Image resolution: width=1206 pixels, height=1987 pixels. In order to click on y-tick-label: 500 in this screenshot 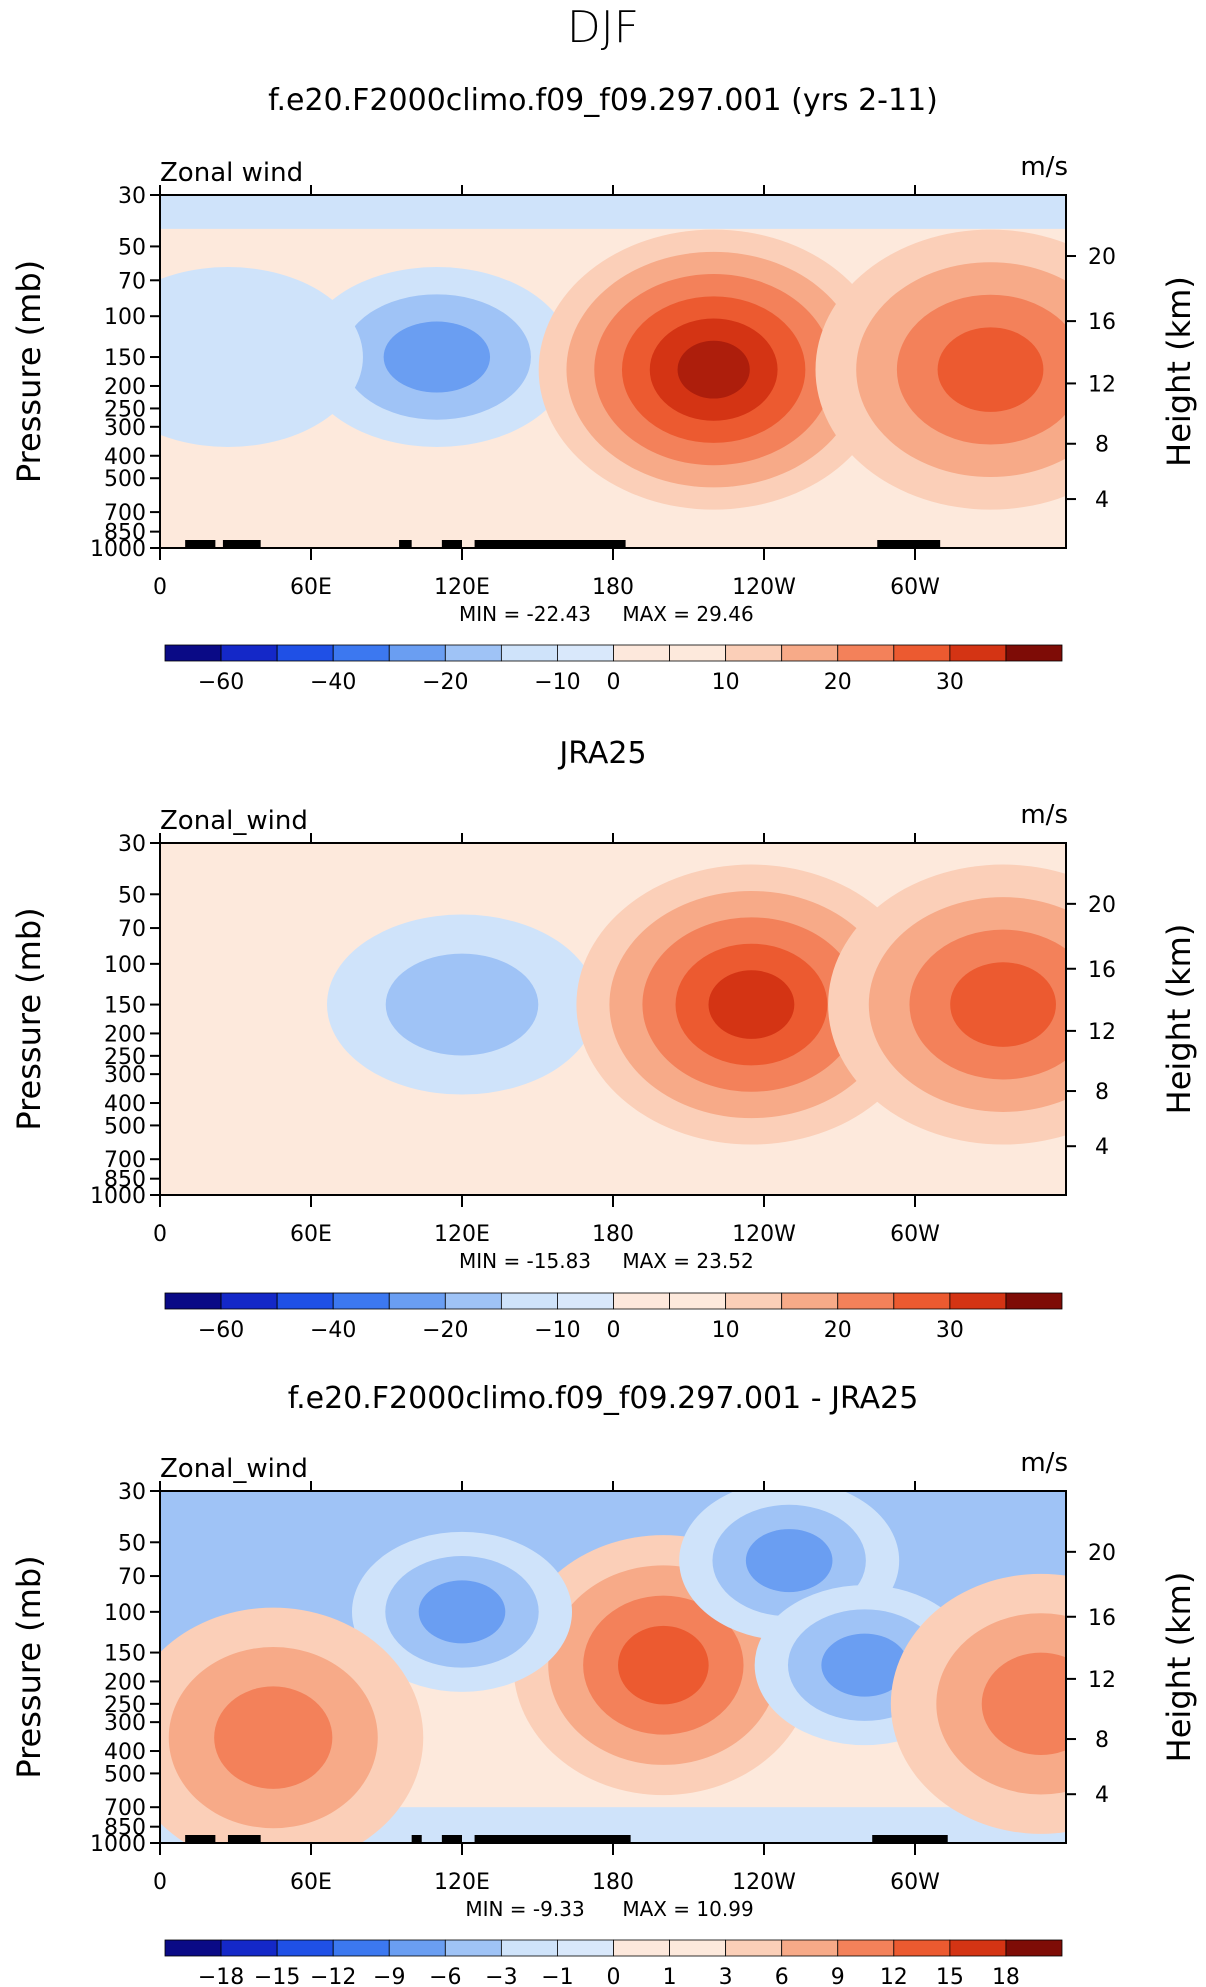, I will do `click(125, 1126)`.